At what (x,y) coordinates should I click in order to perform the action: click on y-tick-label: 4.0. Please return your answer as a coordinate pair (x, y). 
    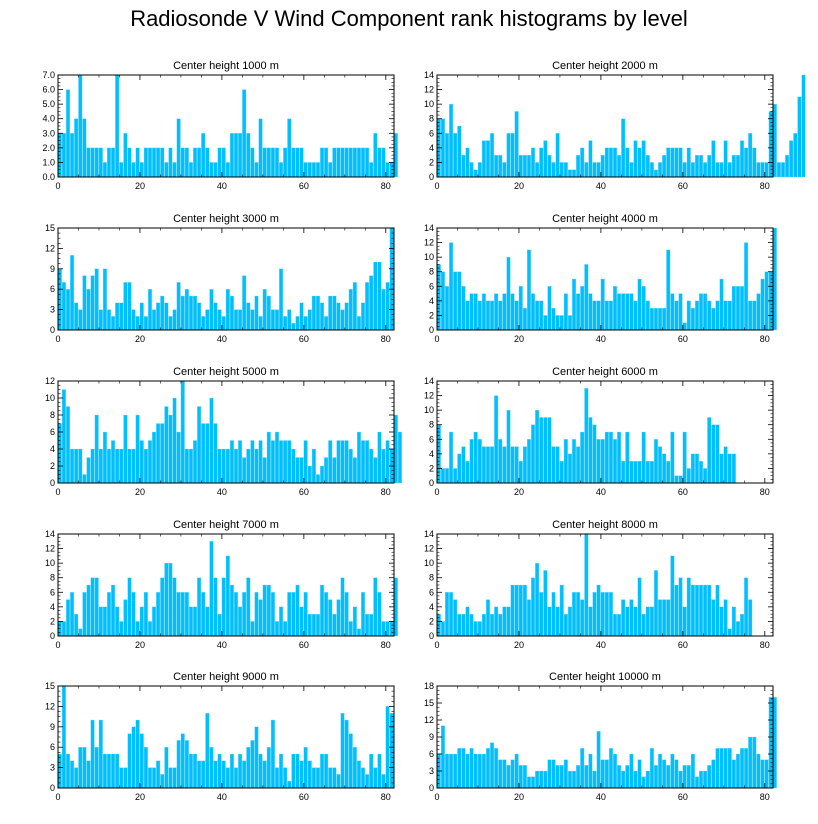
    Looking at the image, I should click on (48, 119).